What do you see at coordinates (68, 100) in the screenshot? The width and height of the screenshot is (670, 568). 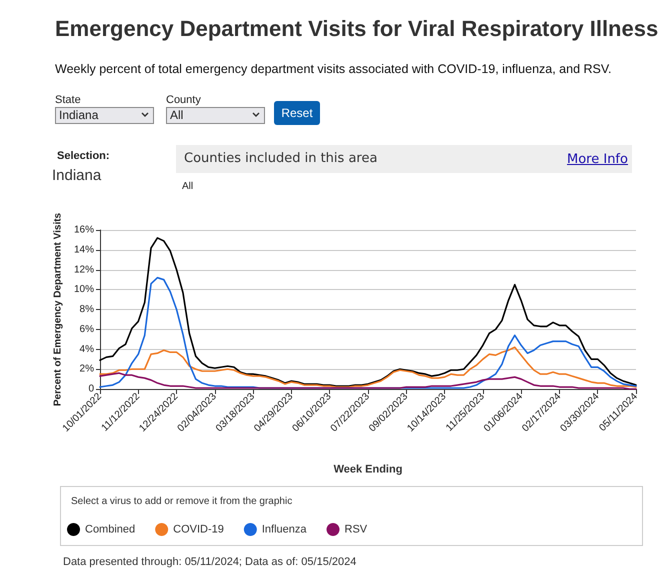 I see `text: State` at bounding box center [68, 100].